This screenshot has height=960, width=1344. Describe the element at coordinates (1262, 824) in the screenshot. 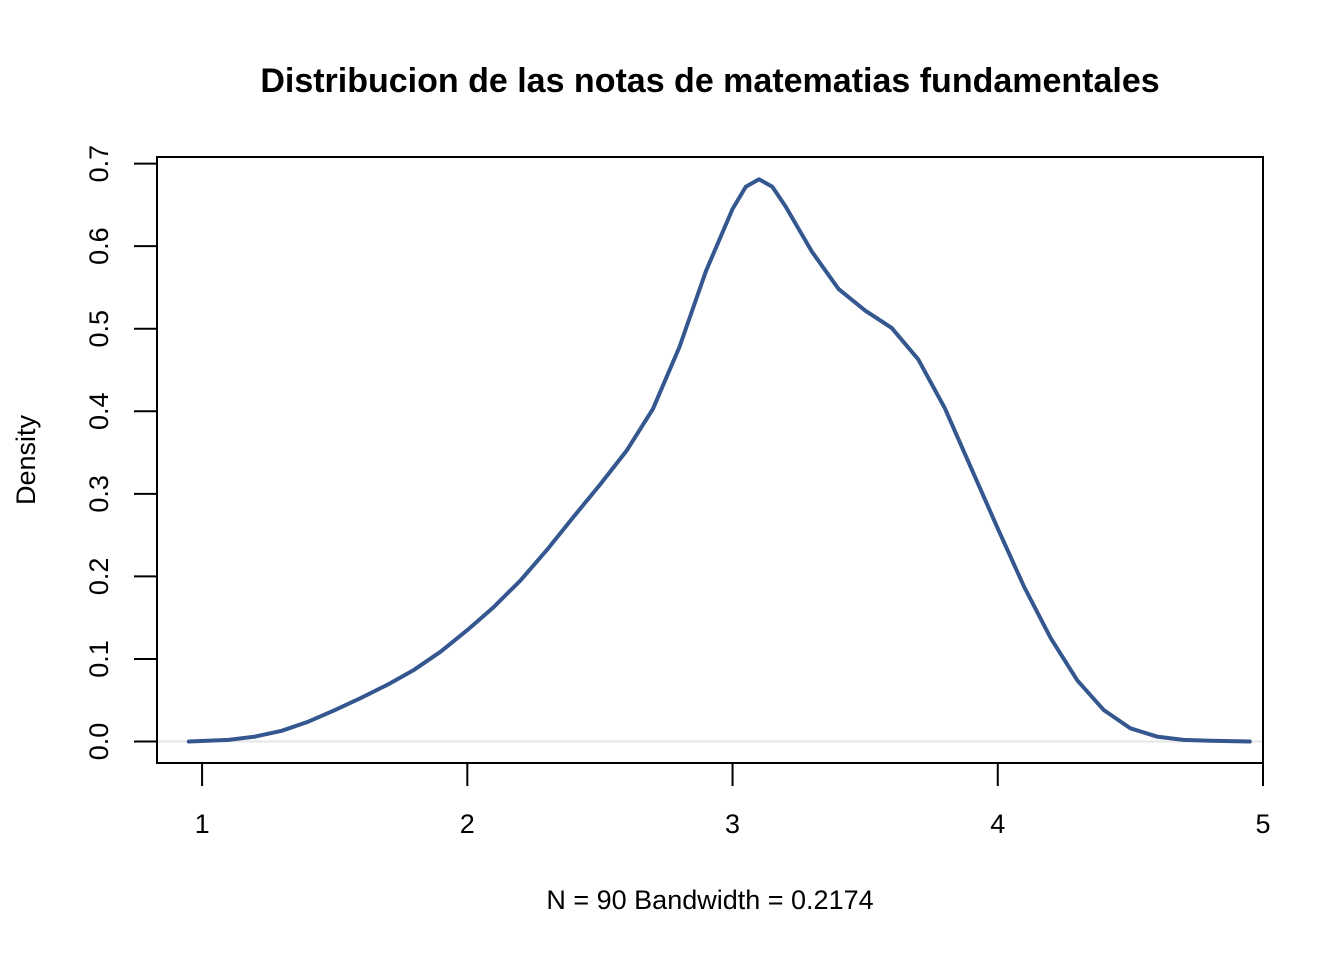

I see `x-tick-label: 5` at that location.